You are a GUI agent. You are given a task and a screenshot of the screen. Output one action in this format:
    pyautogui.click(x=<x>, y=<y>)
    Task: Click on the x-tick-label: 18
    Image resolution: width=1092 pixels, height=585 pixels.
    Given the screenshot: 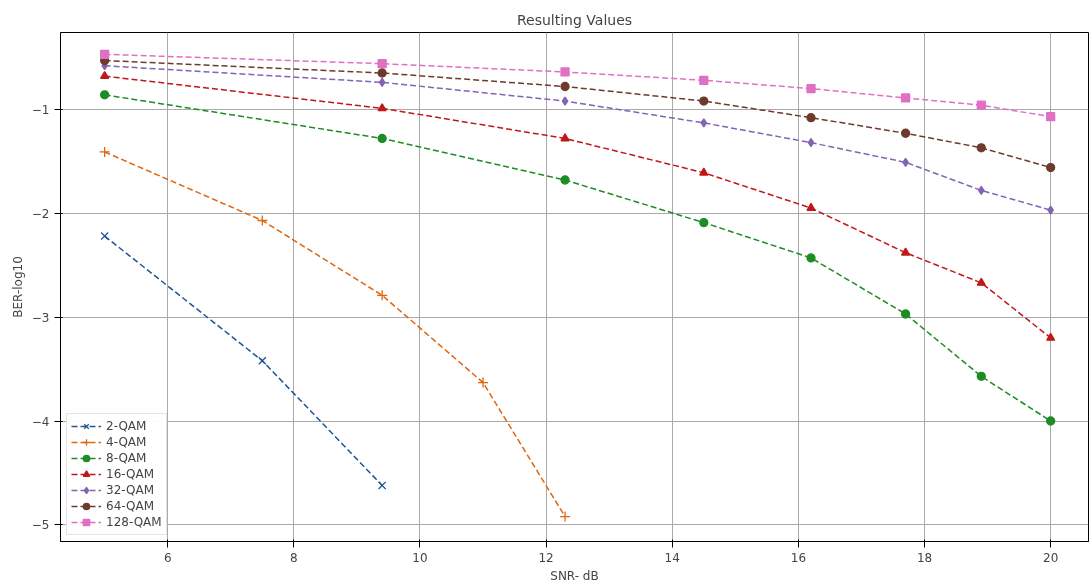 What is the action you would take?
    pyautogui.click(x=924, y=557)
    